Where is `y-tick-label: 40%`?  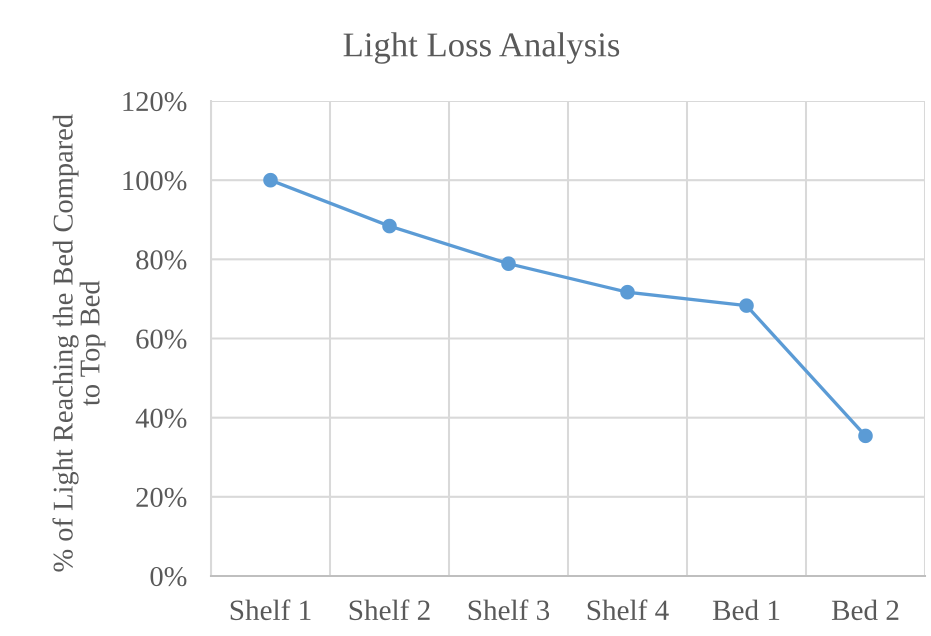 y-tick-label: 40% is located at coordinates (161, 418).